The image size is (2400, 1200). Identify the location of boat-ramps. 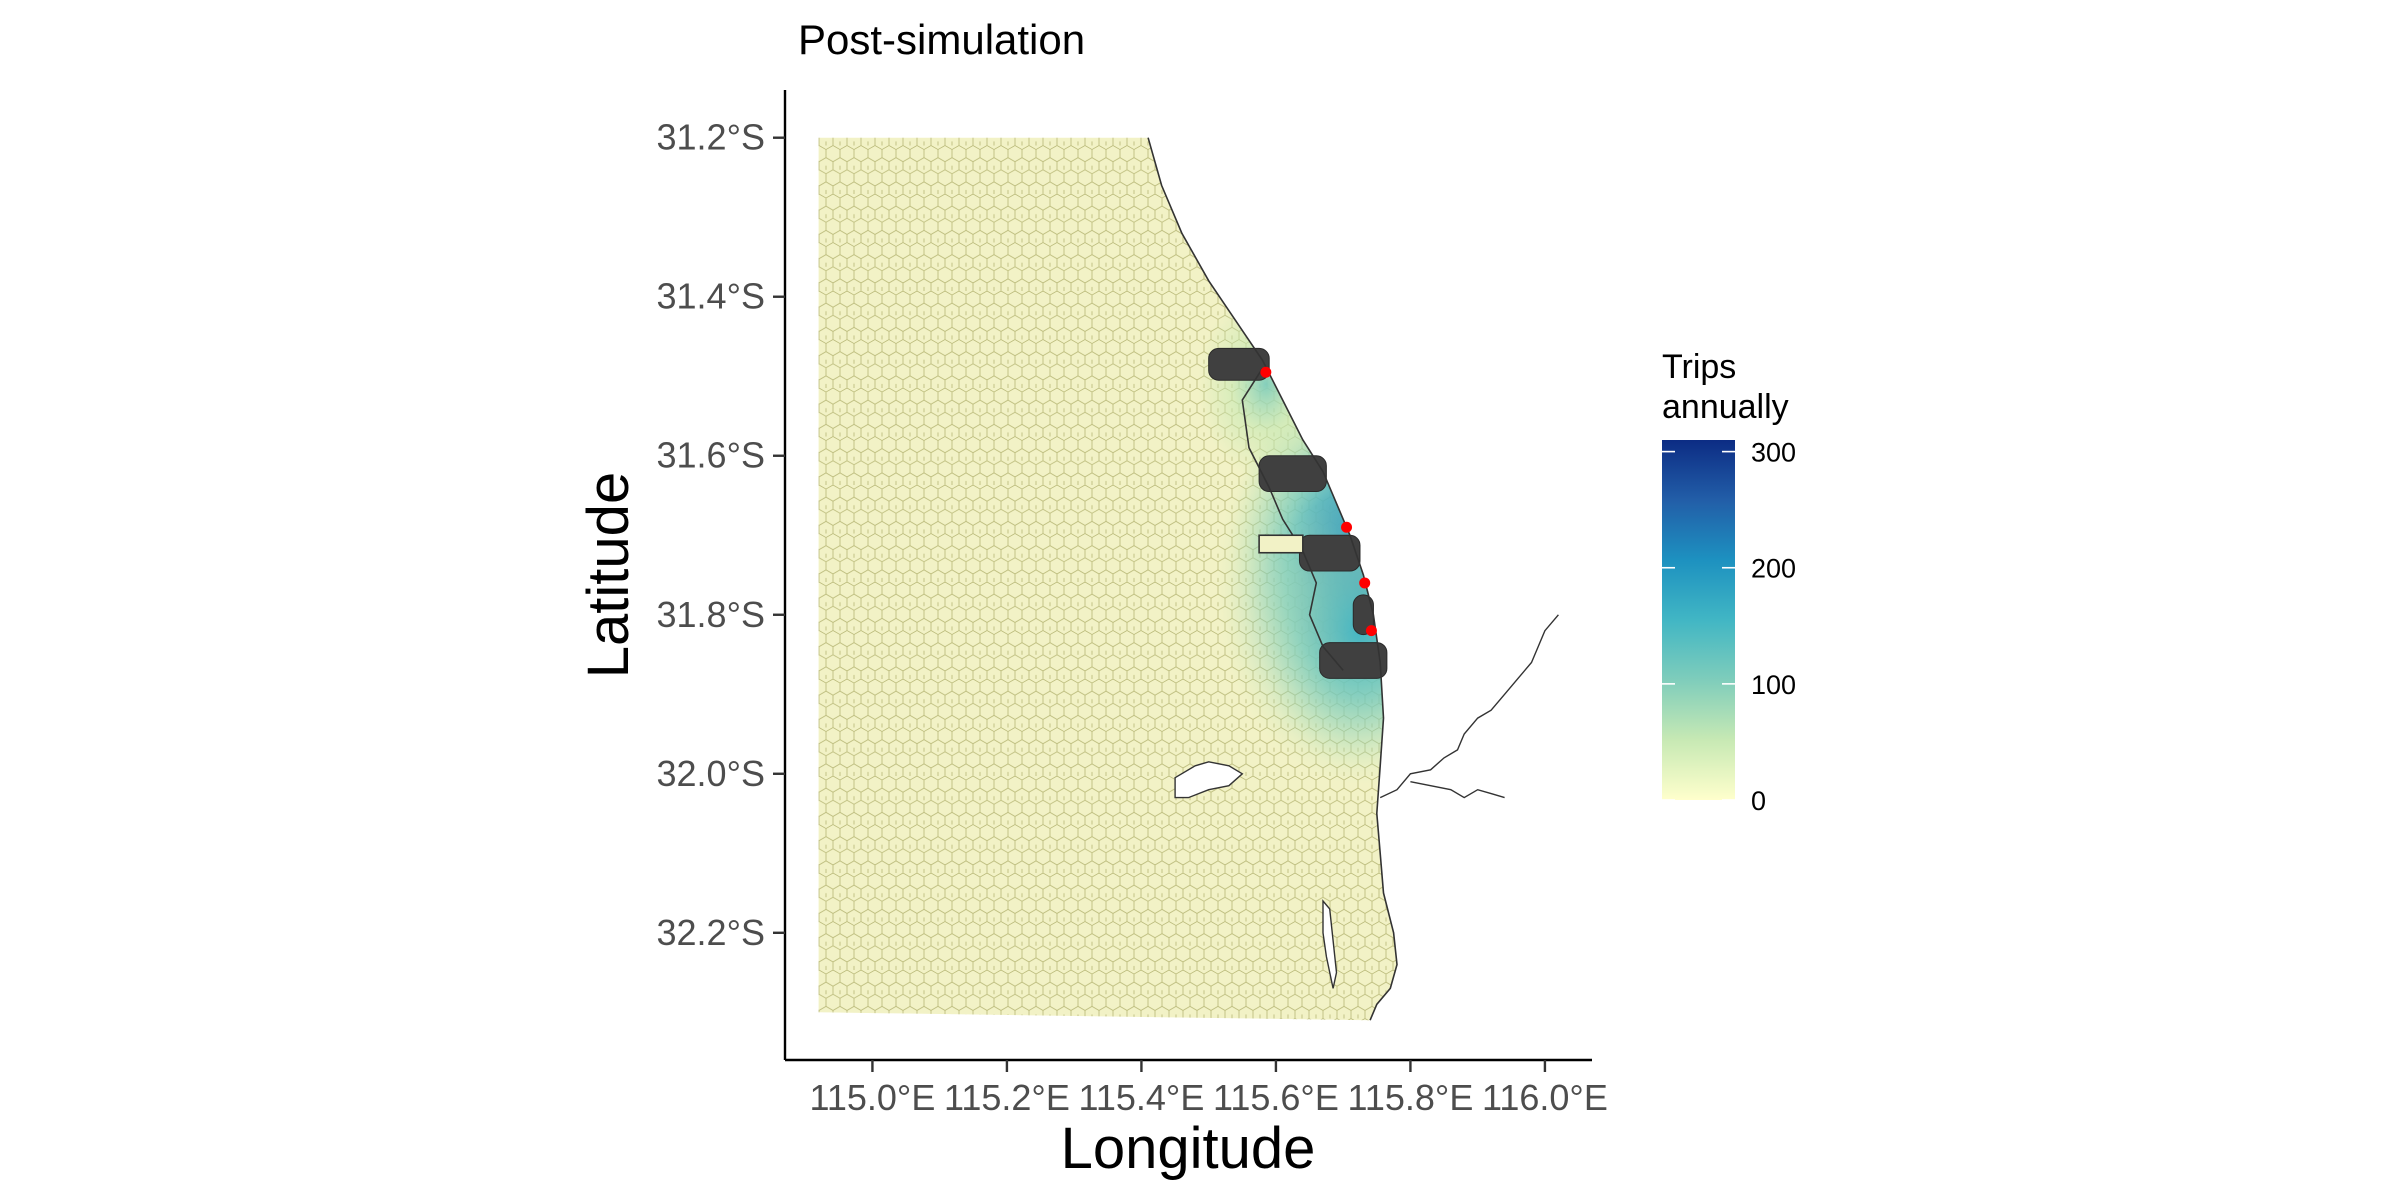
(1318, 501).